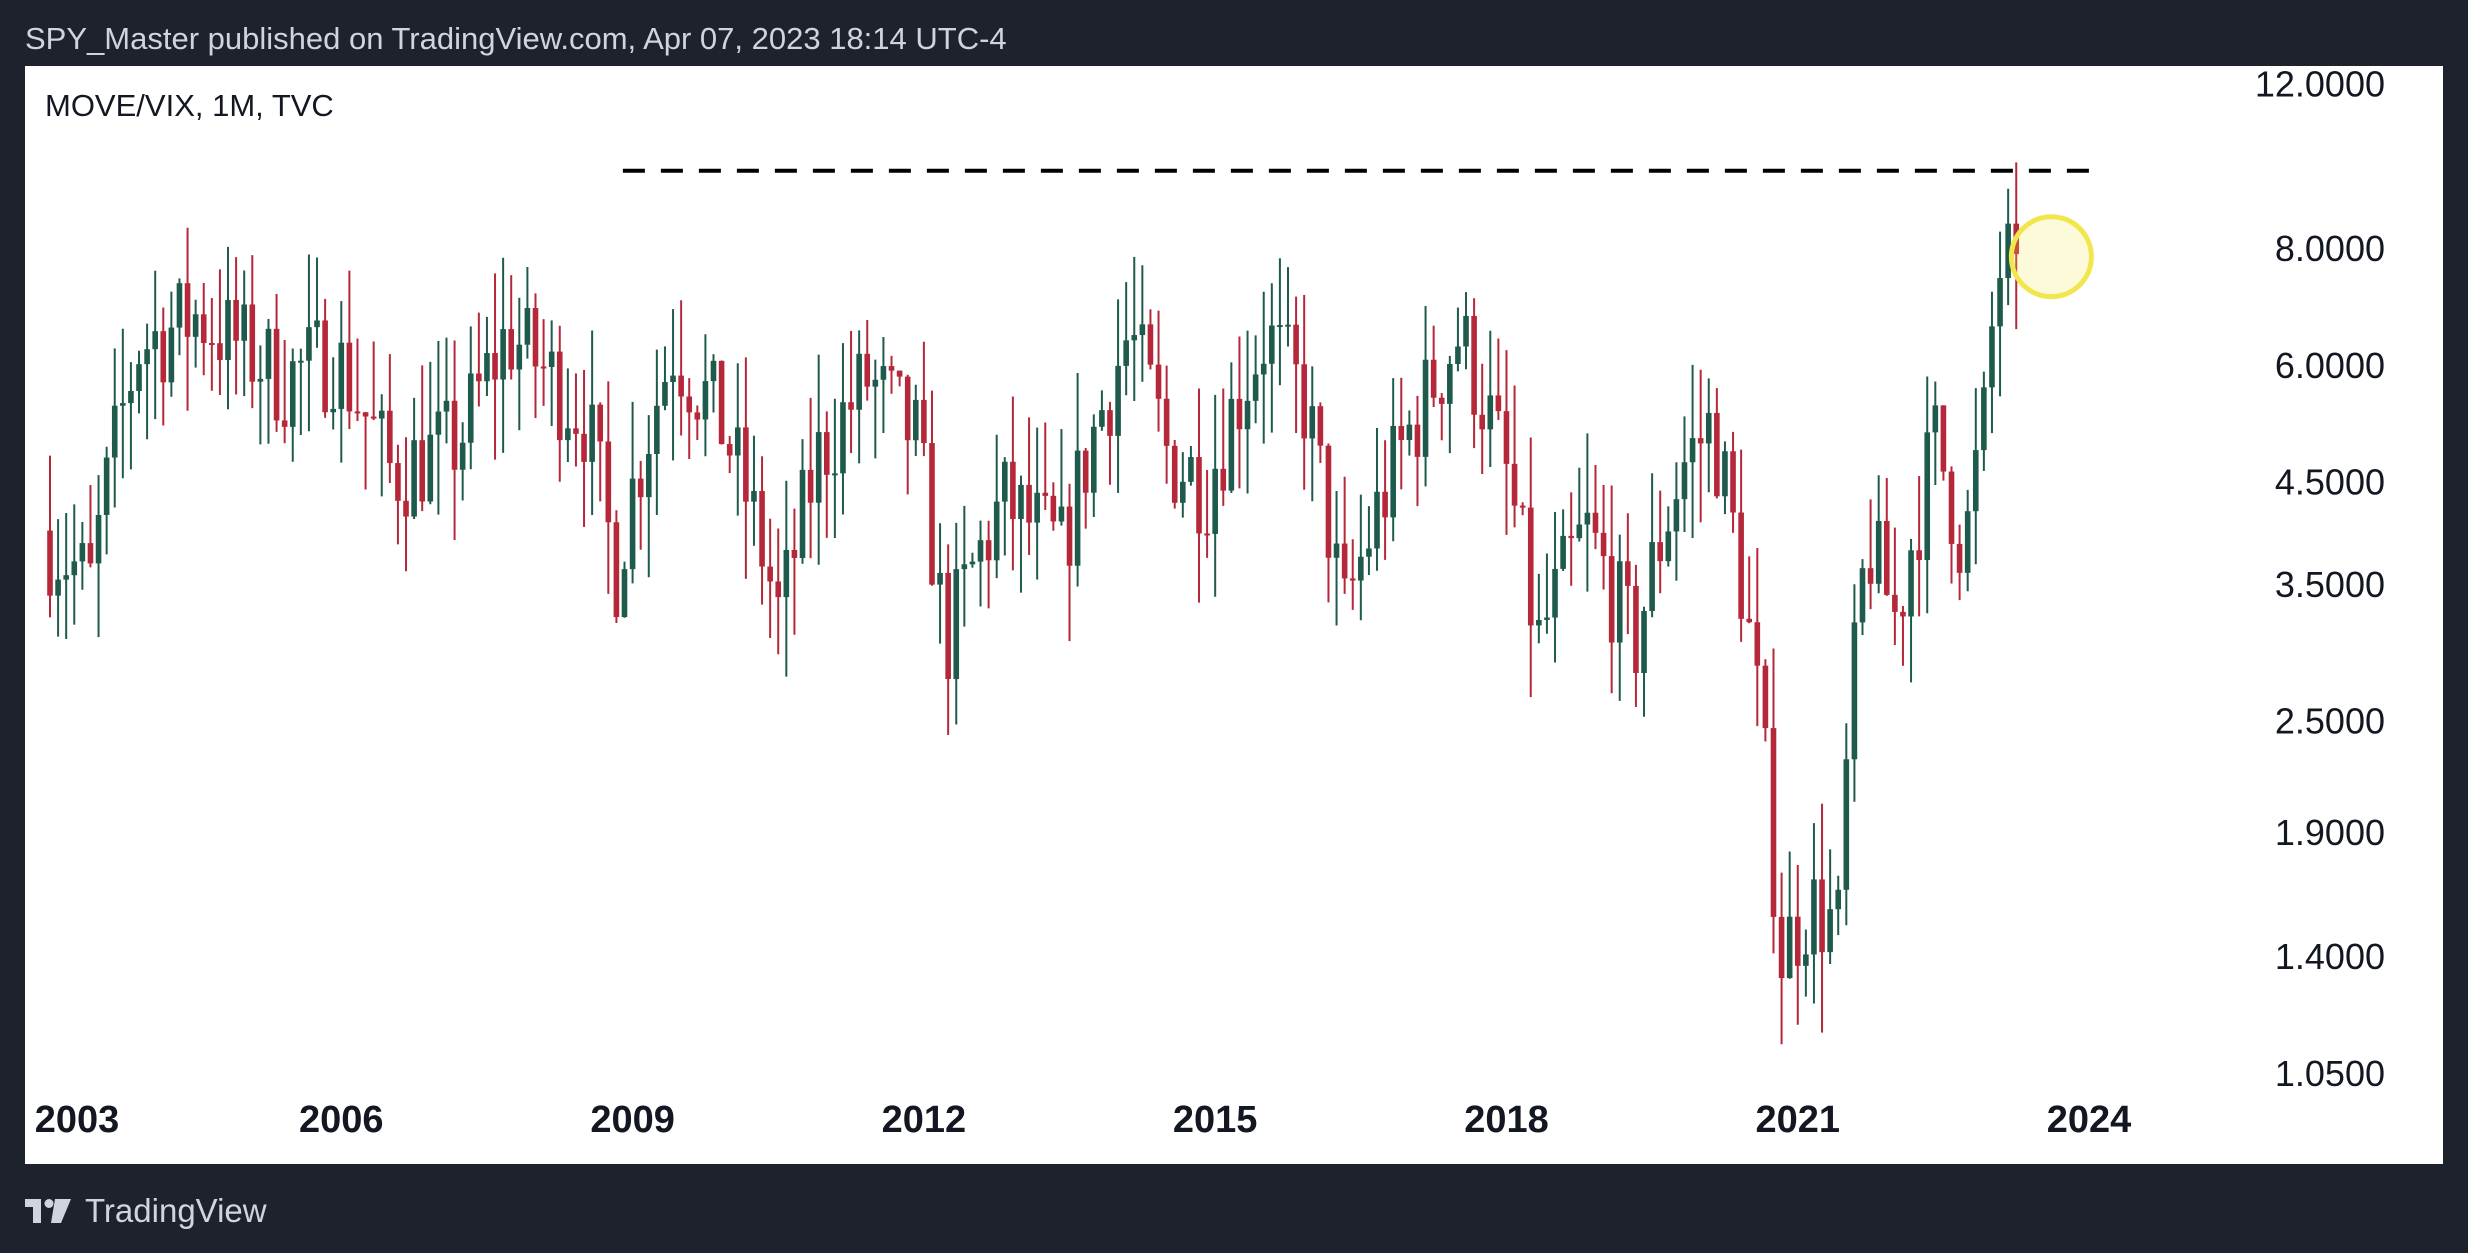 This screenshot has width=2468, height=1253. Describe the element at coordinates (2330, 248) in the screenshot. I see `y-tick-label: 8.0000` at that location.